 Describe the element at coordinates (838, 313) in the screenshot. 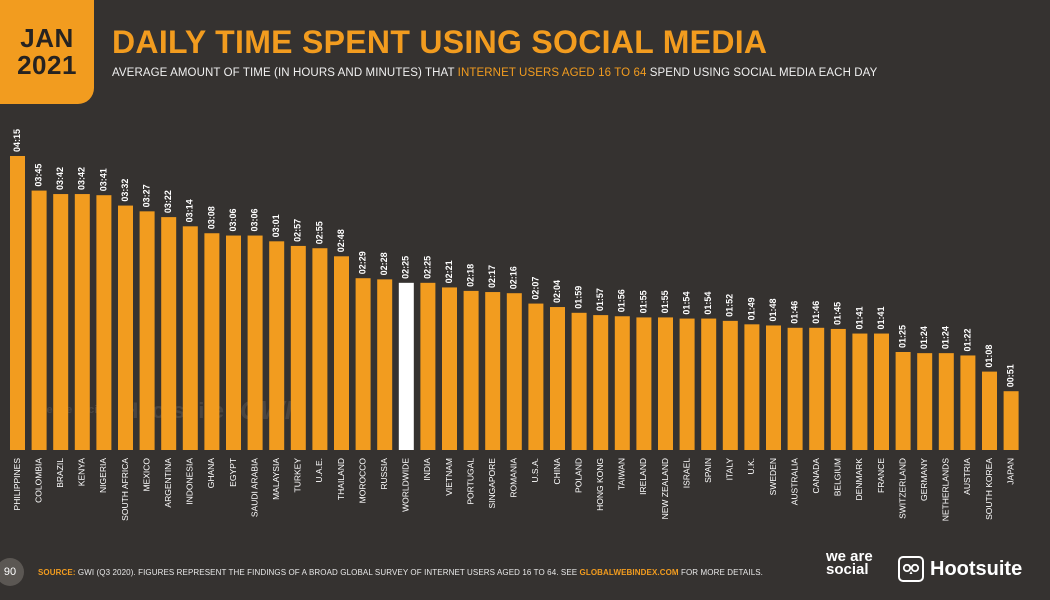

I see `data-label: 01:45` at that location.